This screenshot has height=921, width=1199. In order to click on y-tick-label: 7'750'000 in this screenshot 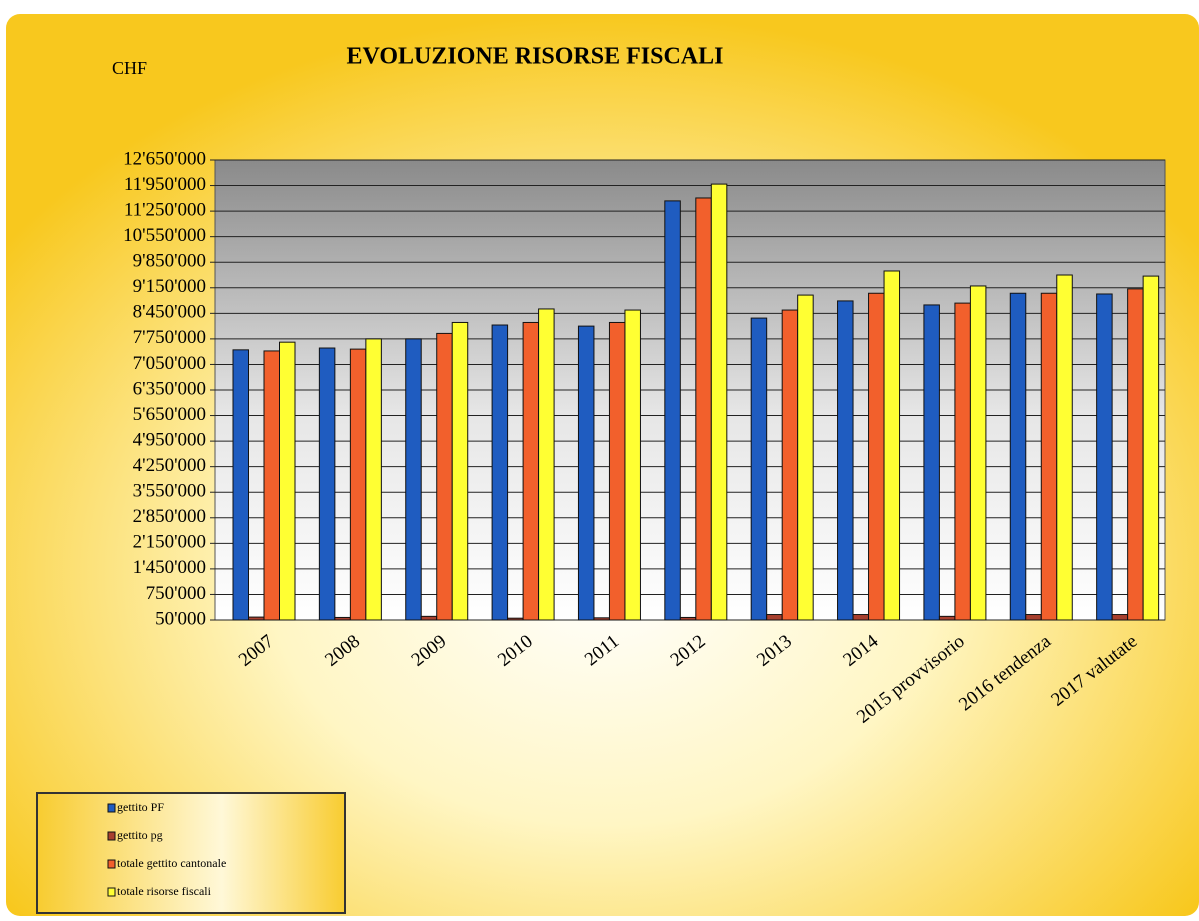, I will do `click(169, 337)`.